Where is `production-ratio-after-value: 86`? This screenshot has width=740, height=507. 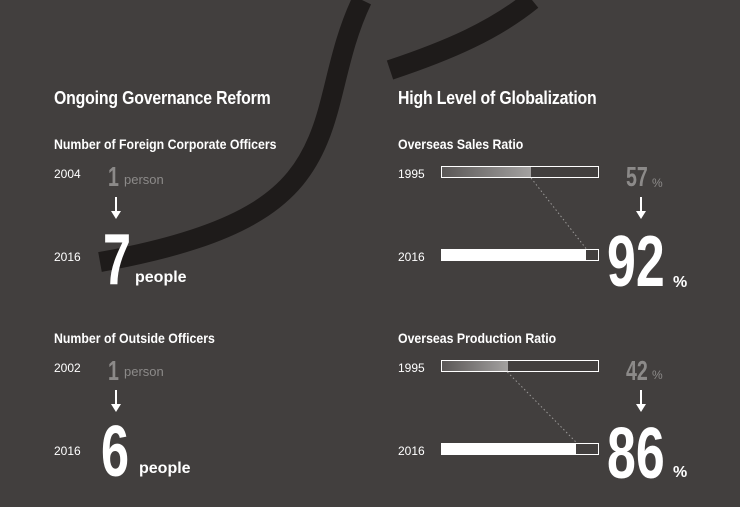 production-ratio-after-value: 86 is located at coordinates (636, 454).